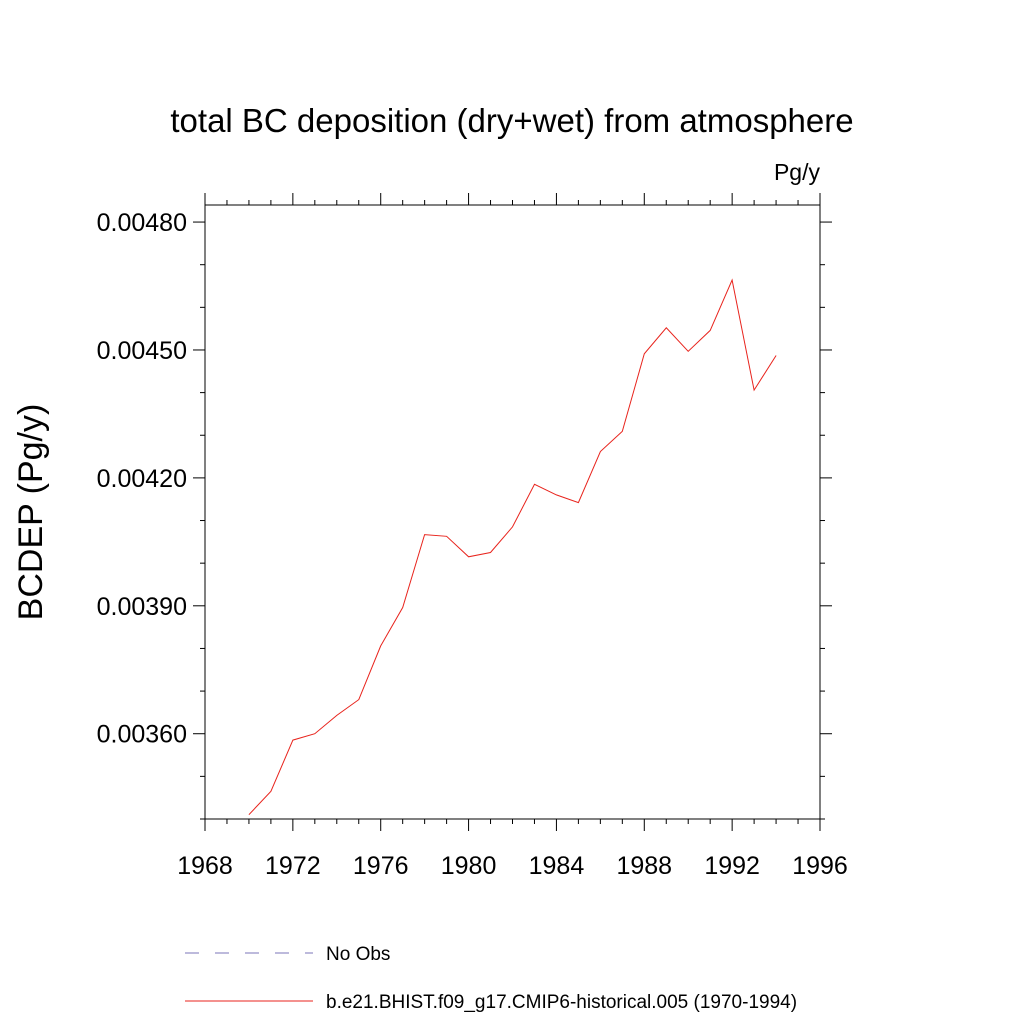 This screenshot has width=1024, height=1024. I want to click on x-tick-label: 1992, so click(732, 866).